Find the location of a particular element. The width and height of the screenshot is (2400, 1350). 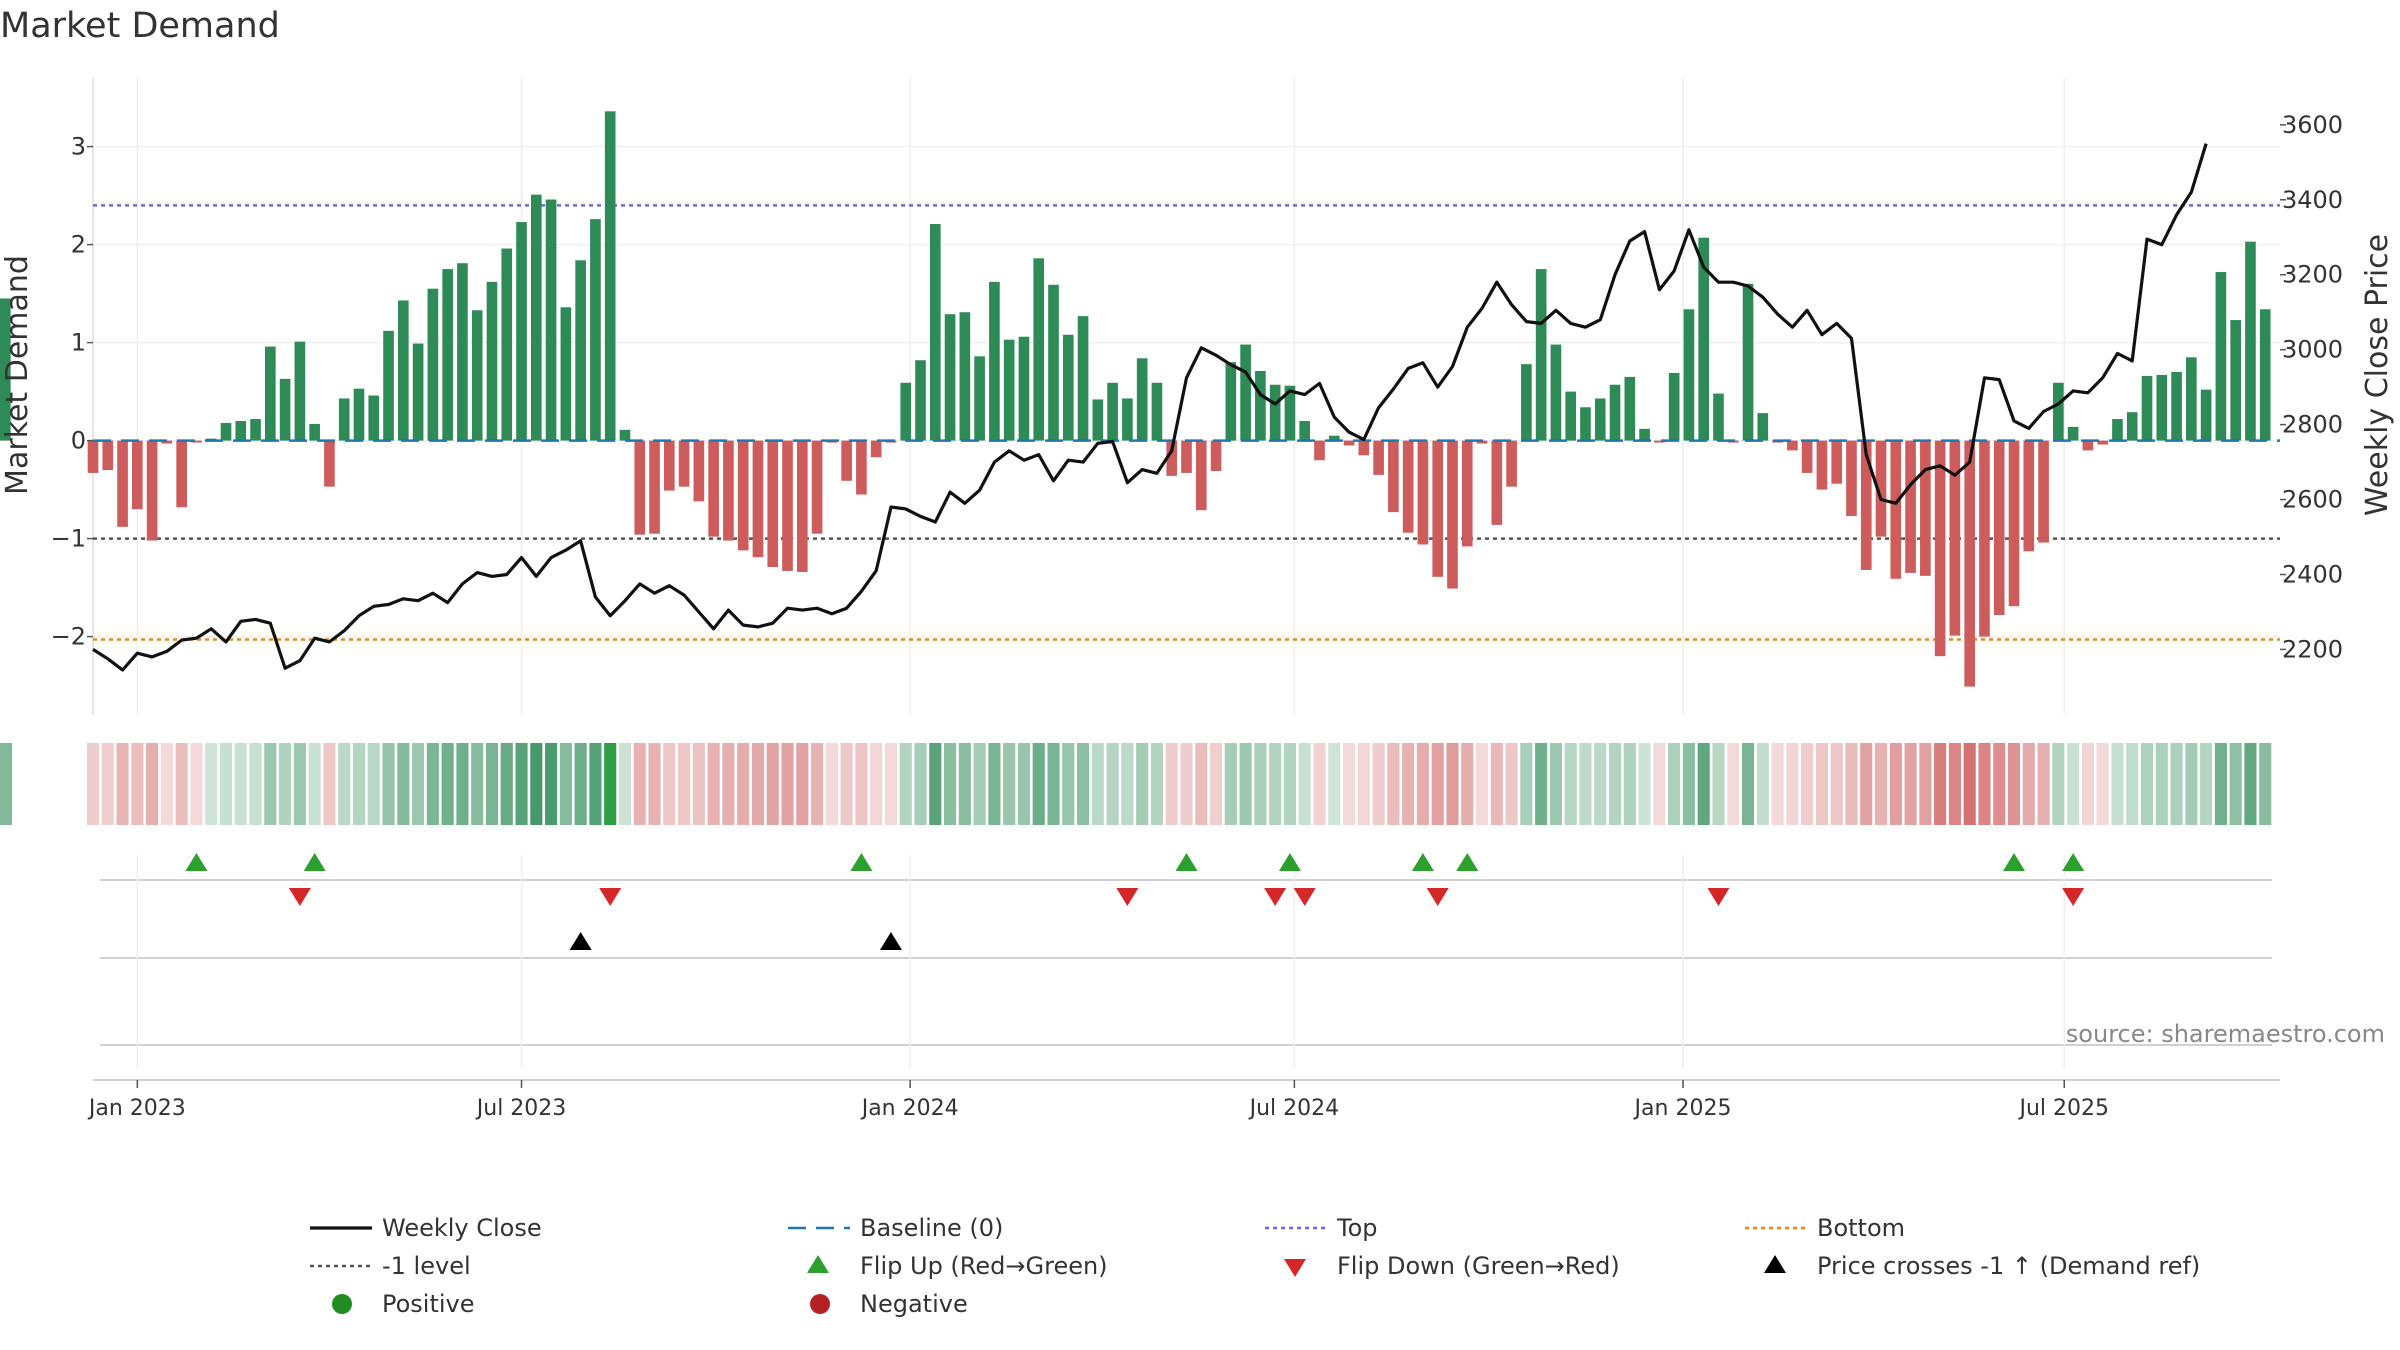

left-axis-ticks: 3 2 1 0 −1 −2 is located at coordinates (72, 392).